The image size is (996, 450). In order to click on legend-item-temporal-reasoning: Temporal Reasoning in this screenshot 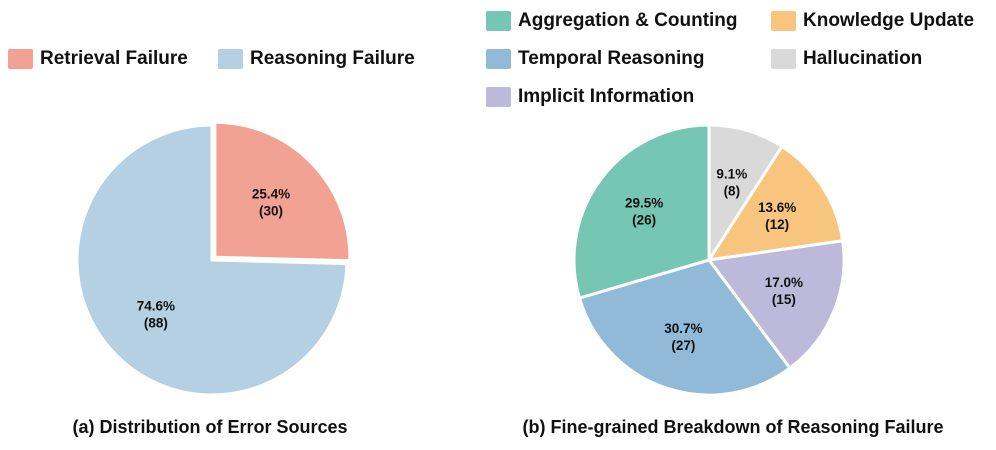, I will do `click(595, 59)`.